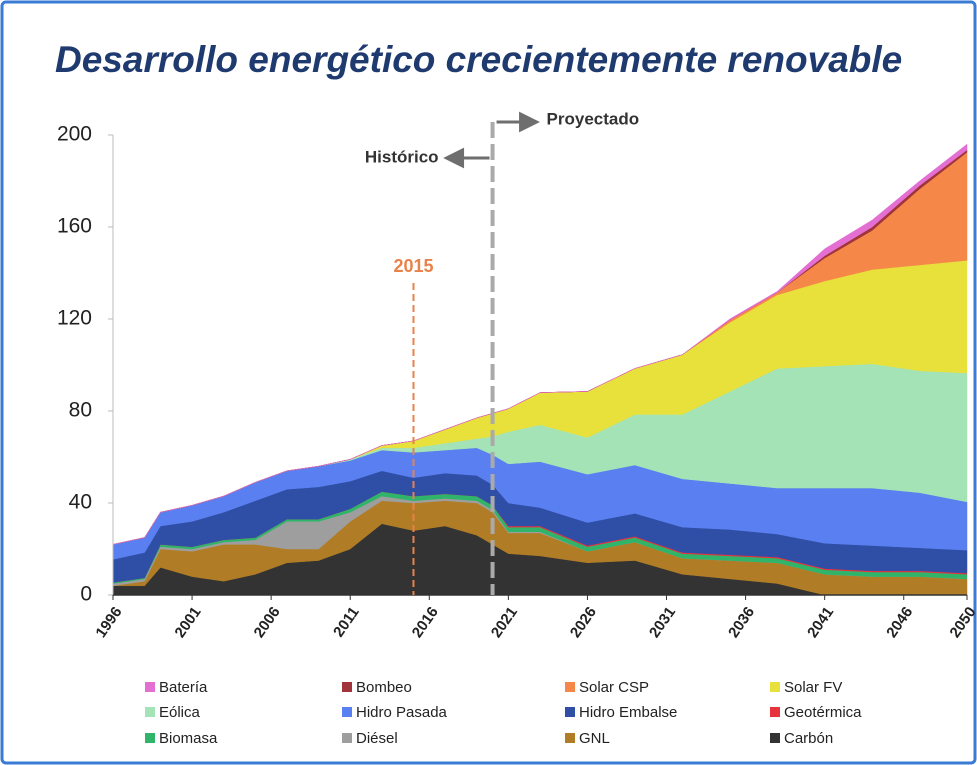 This screenshot has height=765, width=977. Describe the element at coordinates (80, 410) in the screenshot. I see `y-tick-label: 80` at that location.